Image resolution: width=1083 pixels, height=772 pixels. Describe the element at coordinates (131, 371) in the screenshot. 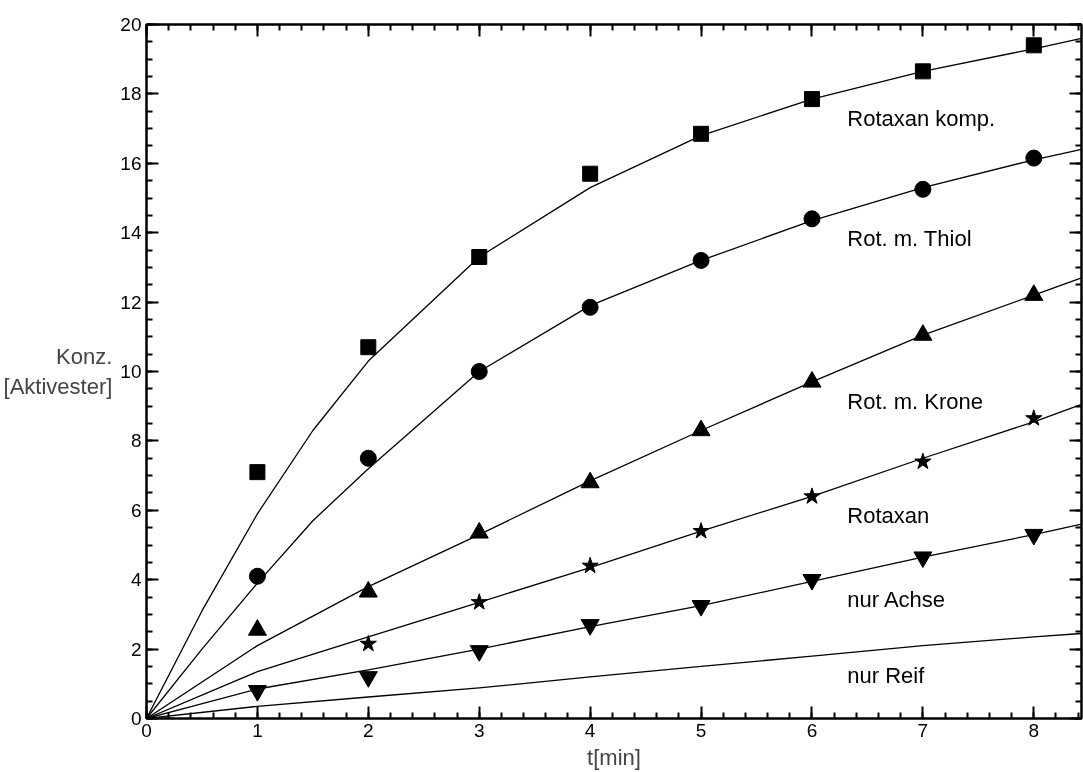

I see `y-tick-label: 10` at that location.